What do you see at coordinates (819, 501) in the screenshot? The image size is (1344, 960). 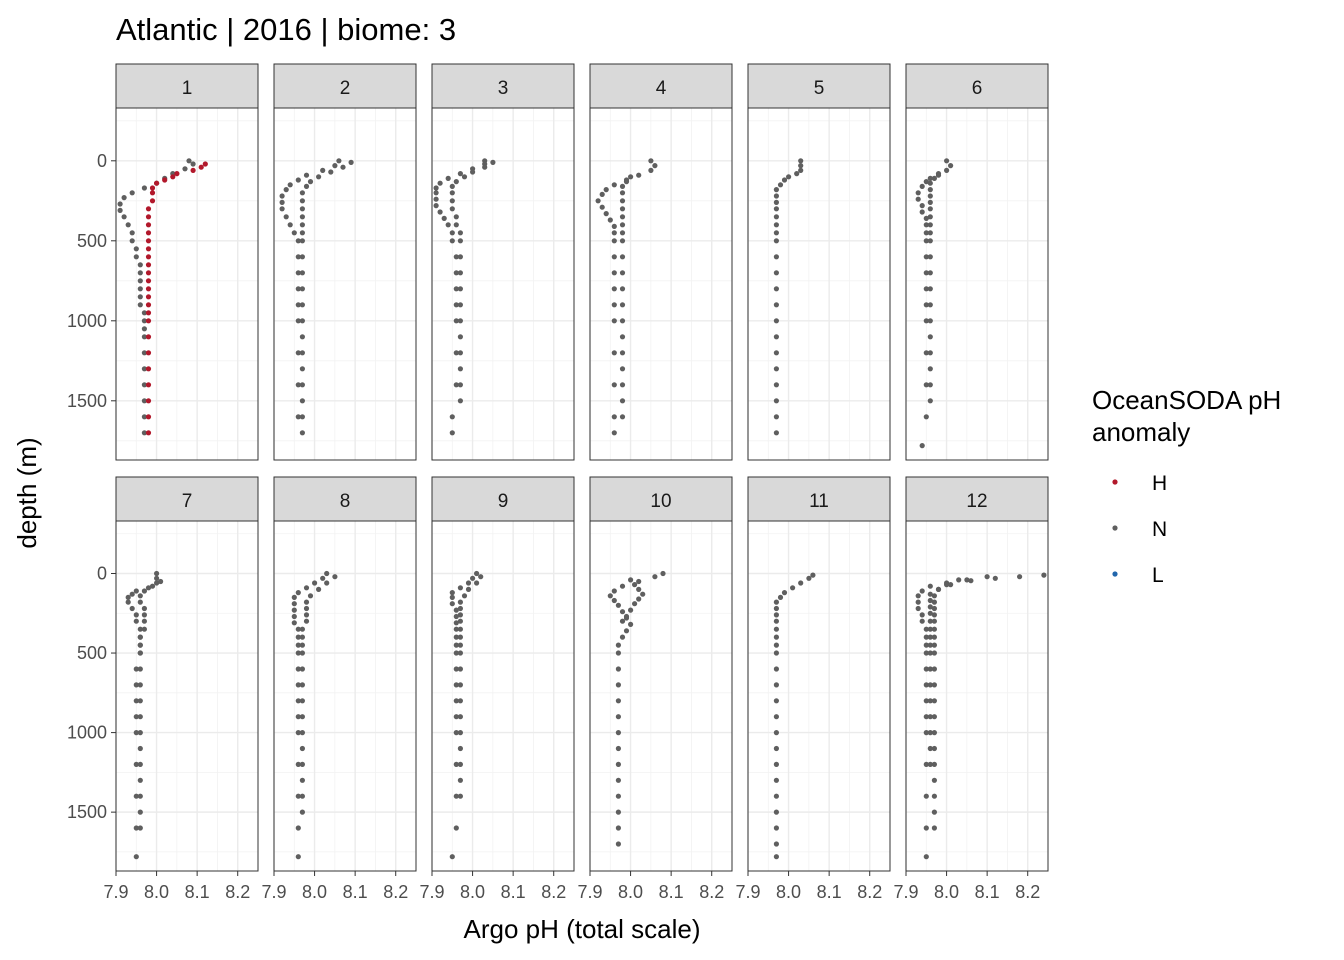 I see `facet-strip-label: 11` at bounding box center [819, 501].